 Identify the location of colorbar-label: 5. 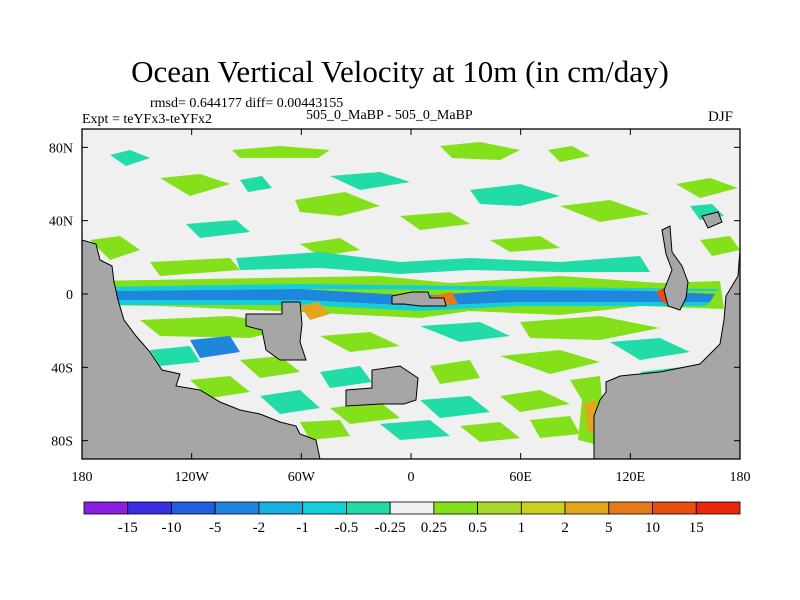
(609, 528).